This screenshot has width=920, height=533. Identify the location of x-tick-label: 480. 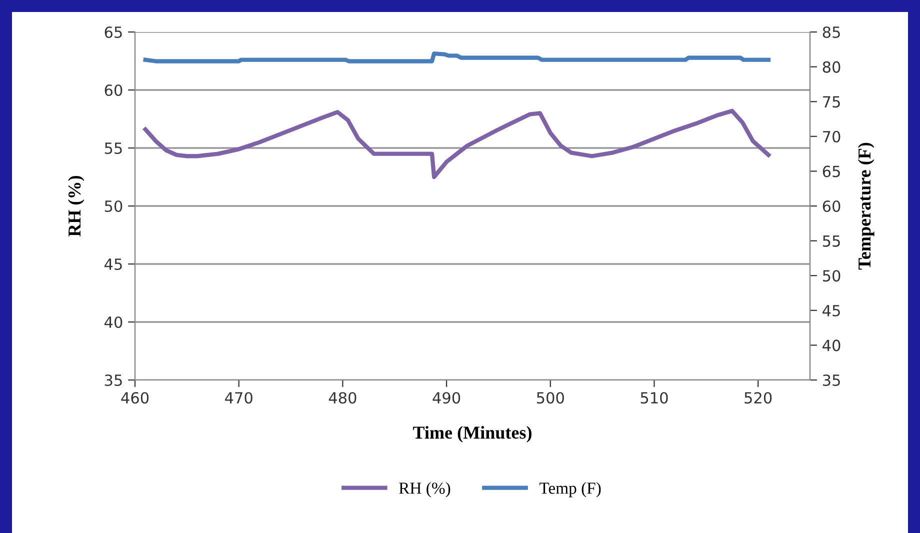
(342, 398).